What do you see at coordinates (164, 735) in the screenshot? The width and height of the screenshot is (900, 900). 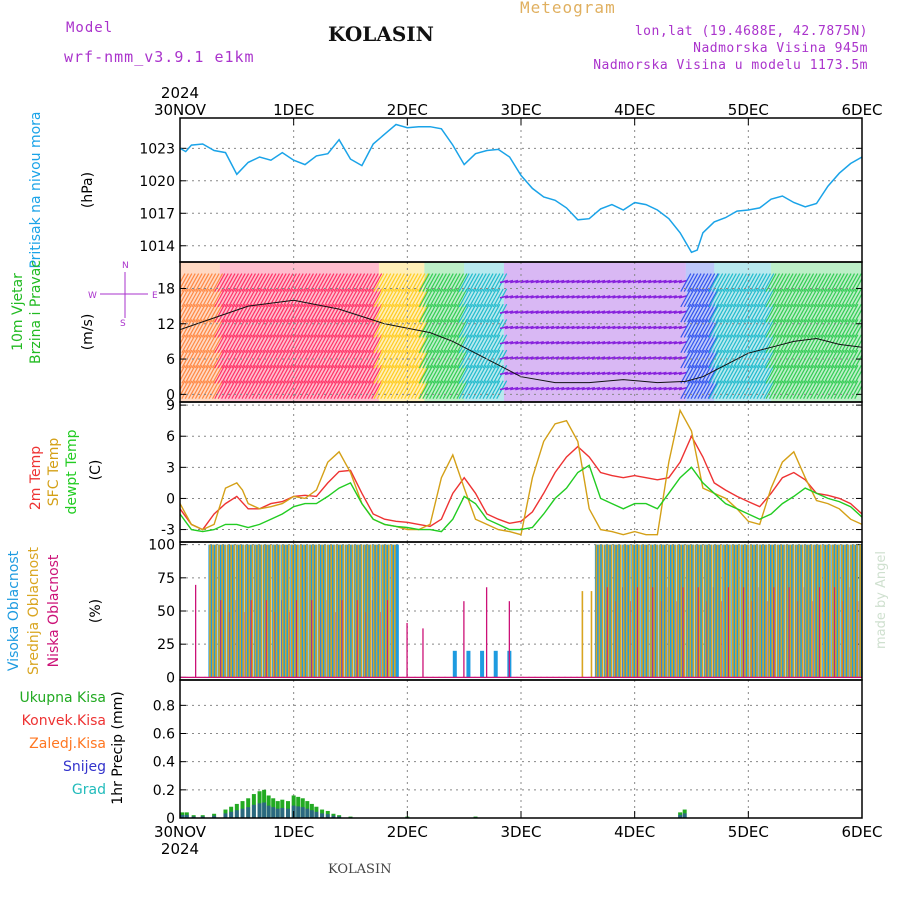 I see `y-tick-label: 0.6` at bounding box center [164, 735].